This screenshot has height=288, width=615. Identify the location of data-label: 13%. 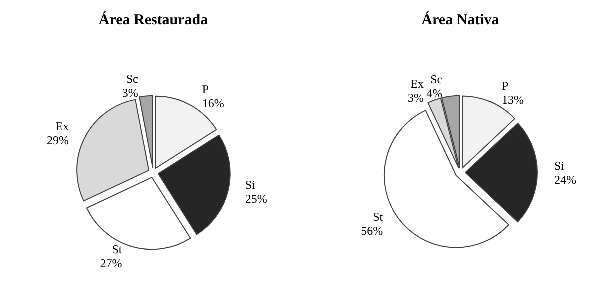
(513, 99).